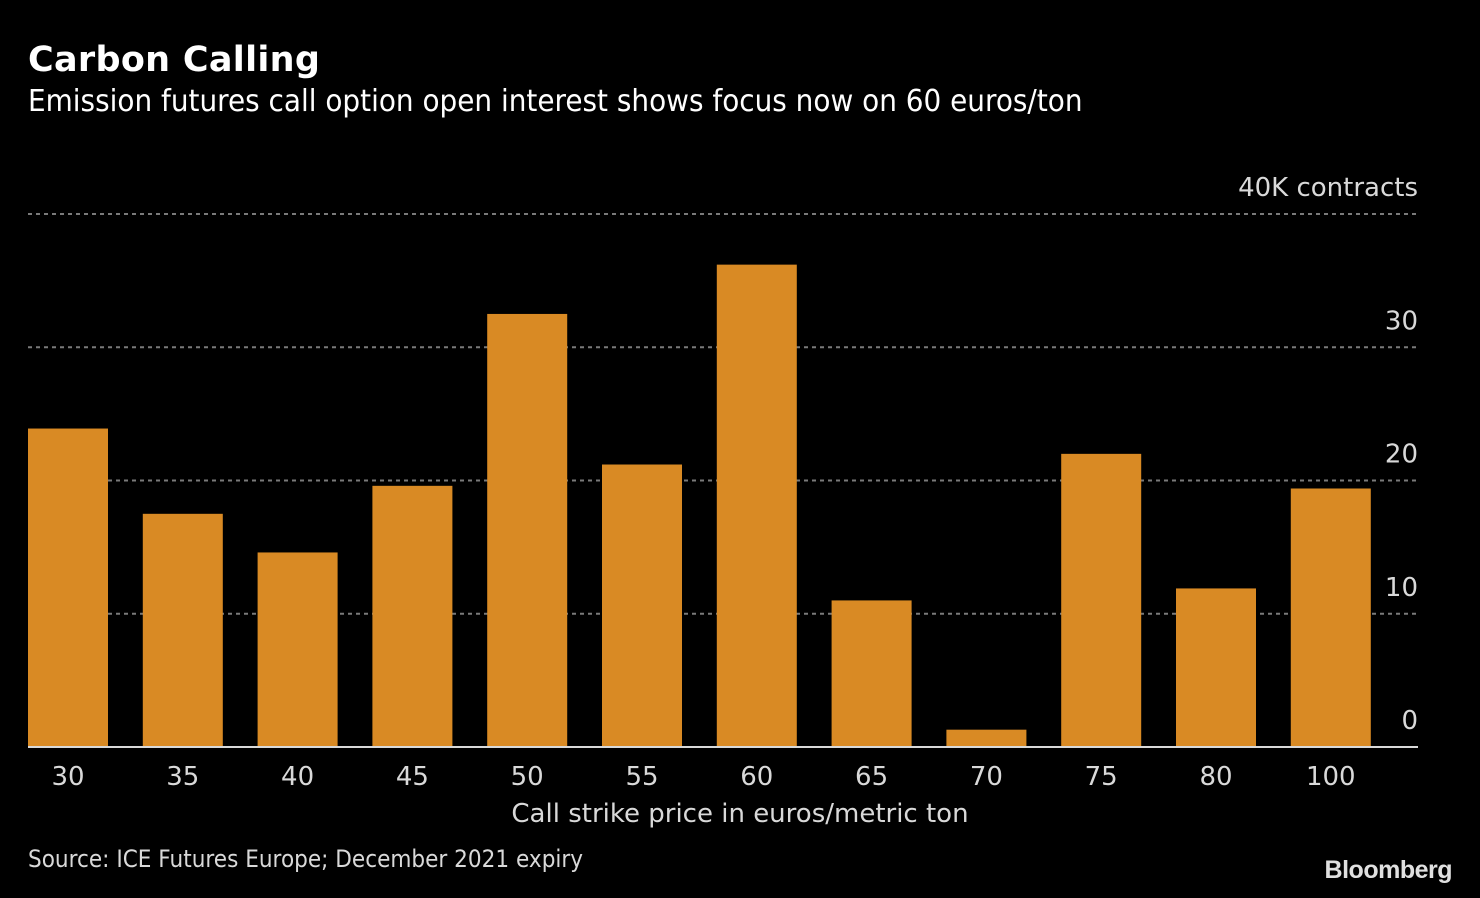 Image resolution: width=1480 pixels, height=898 pixels. I want to click on y-tick-label: 10, so click(1401, 588).